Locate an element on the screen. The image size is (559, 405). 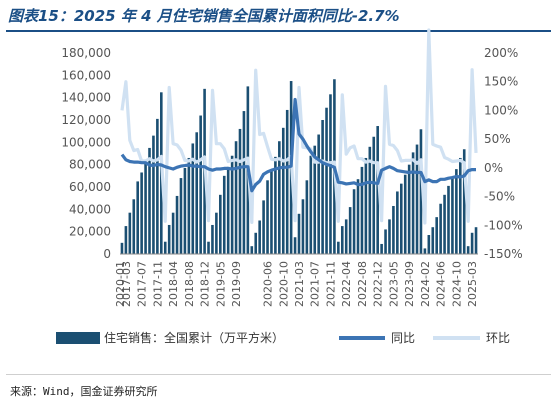
x-tick-label: 2019-05 is located at coordinates (220, 284).